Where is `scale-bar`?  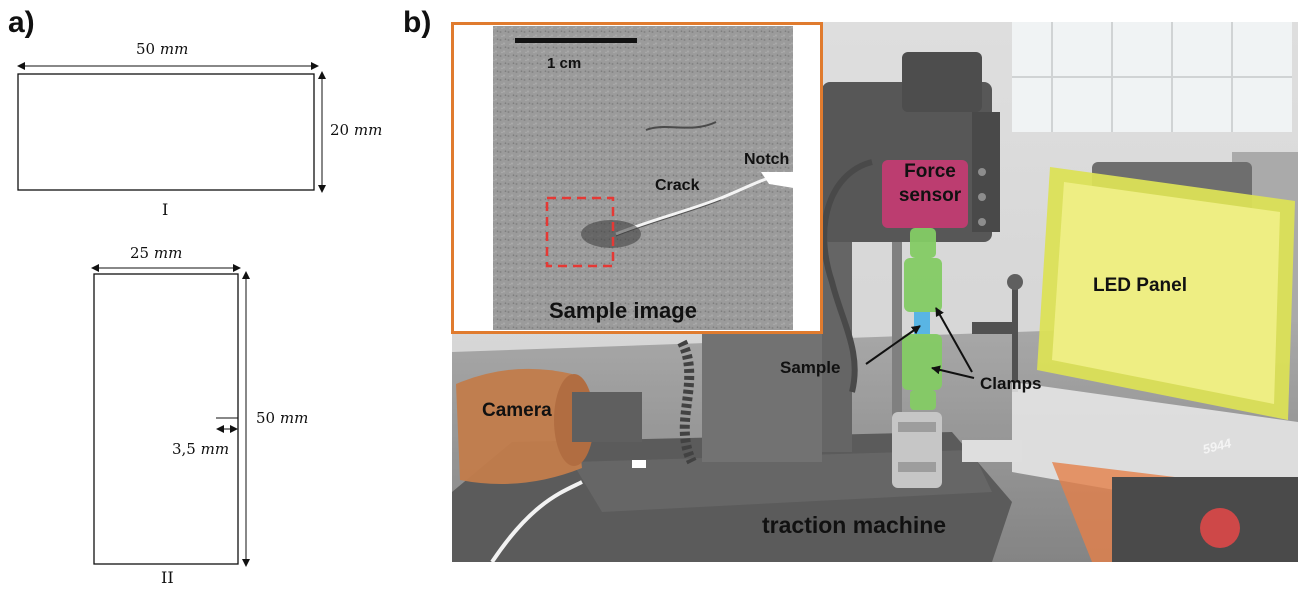
scale-bar is located at coordinates (576, 40).